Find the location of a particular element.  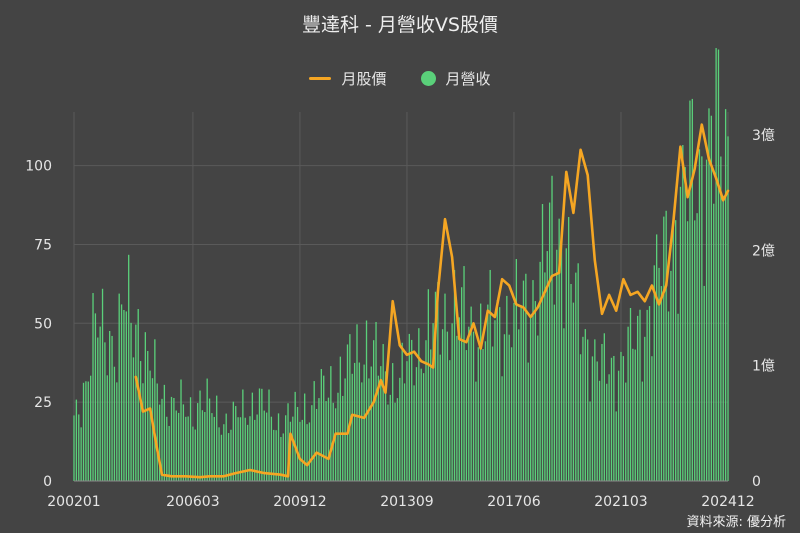

x-tick-label: 201706 is located at coordinates (514, 502).